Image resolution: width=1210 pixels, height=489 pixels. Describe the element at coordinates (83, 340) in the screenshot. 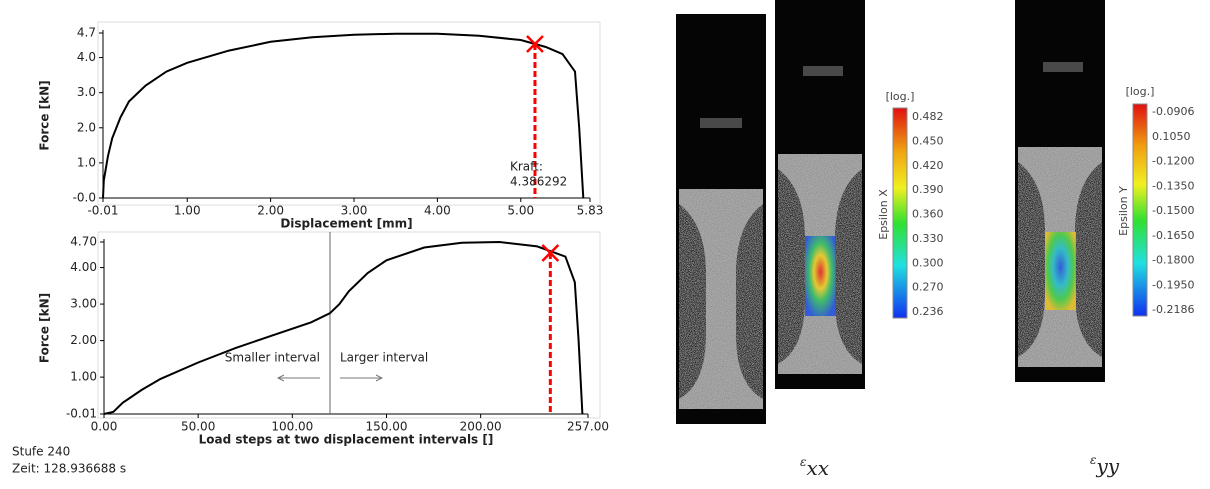

I see `y-tick-label: 2.00` at that location.